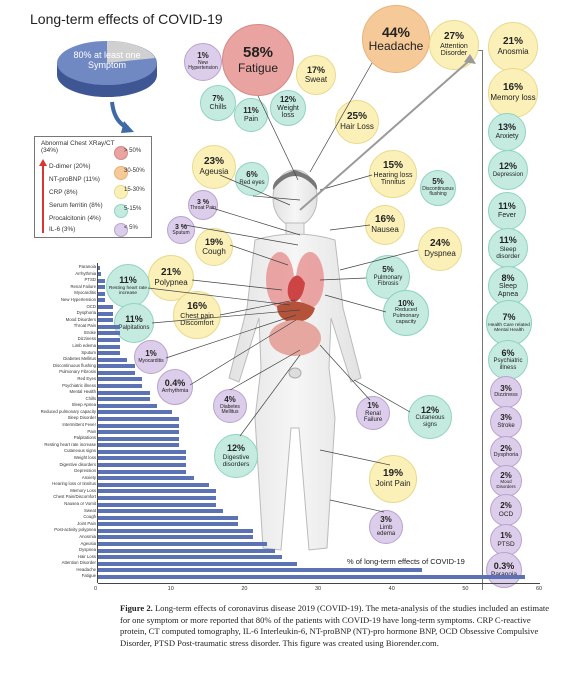 This screenshot has width=575, height=676. What do you see at coordinates (62, 229) in the screenshot?
I see `biomarker-item: IL-6 (3%)` at bounding box center [62, 229].